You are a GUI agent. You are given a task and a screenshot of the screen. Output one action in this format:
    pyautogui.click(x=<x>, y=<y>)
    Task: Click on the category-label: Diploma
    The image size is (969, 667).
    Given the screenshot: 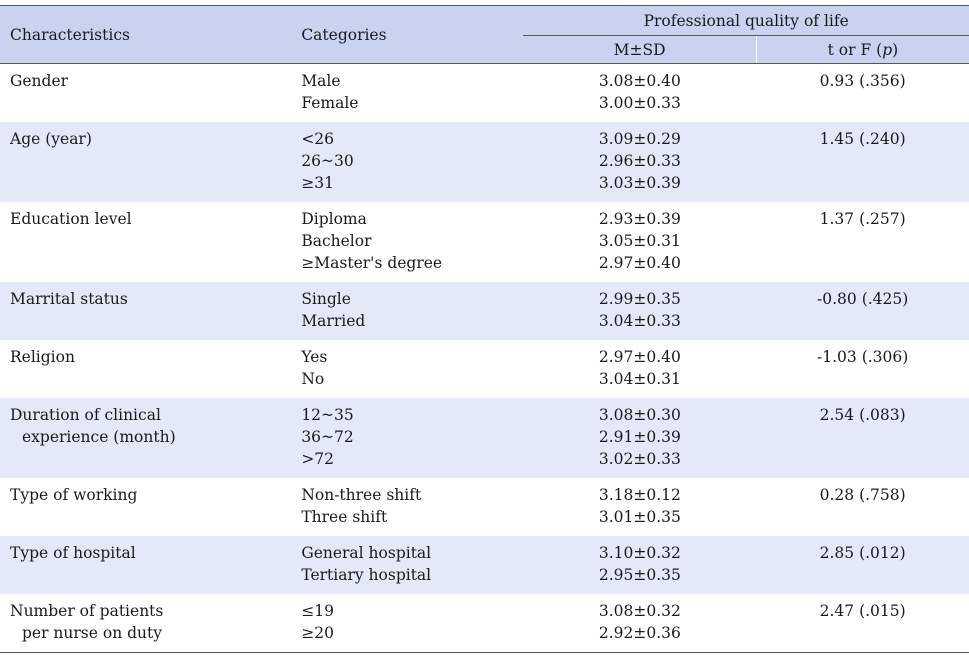 What is the action you would take?
    pyautogui.click(x=334, y=219)
    